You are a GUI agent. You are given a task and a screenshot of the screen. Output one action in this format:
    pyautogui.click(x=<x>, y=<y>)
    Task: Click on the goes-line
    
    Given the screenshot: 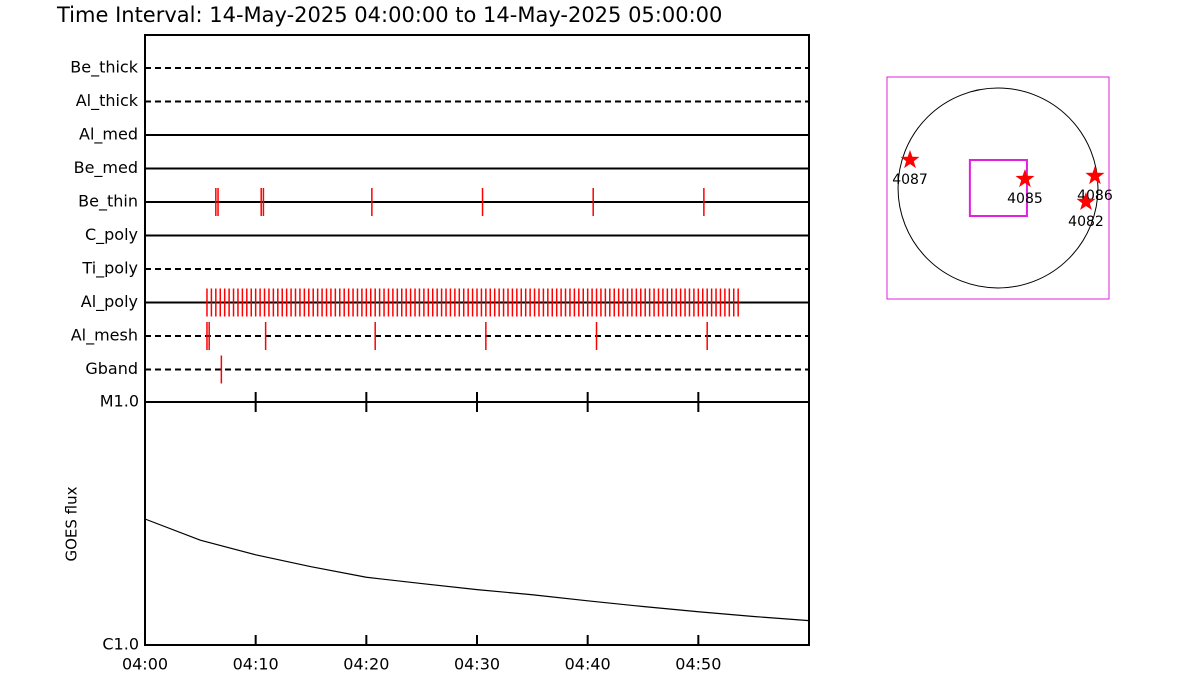 What is the action you would take?
    pyautogui.click(x=477, y=570)
    